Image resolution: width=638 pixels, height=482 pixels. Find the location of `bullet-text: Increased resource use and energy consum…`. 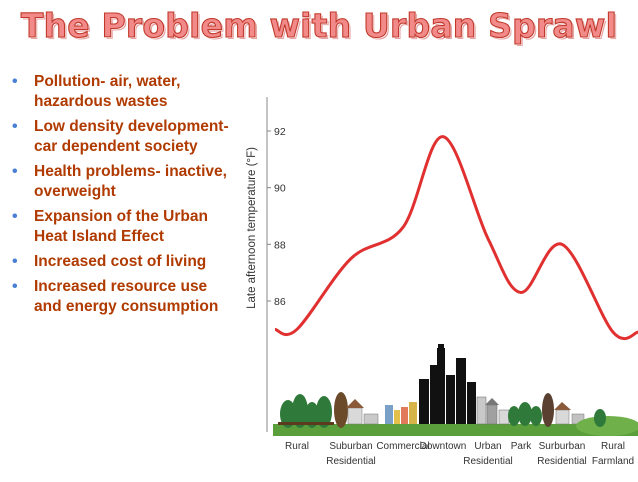

bullet-text: Increased resource use and energy consum… is located at coordinates (126, 296).